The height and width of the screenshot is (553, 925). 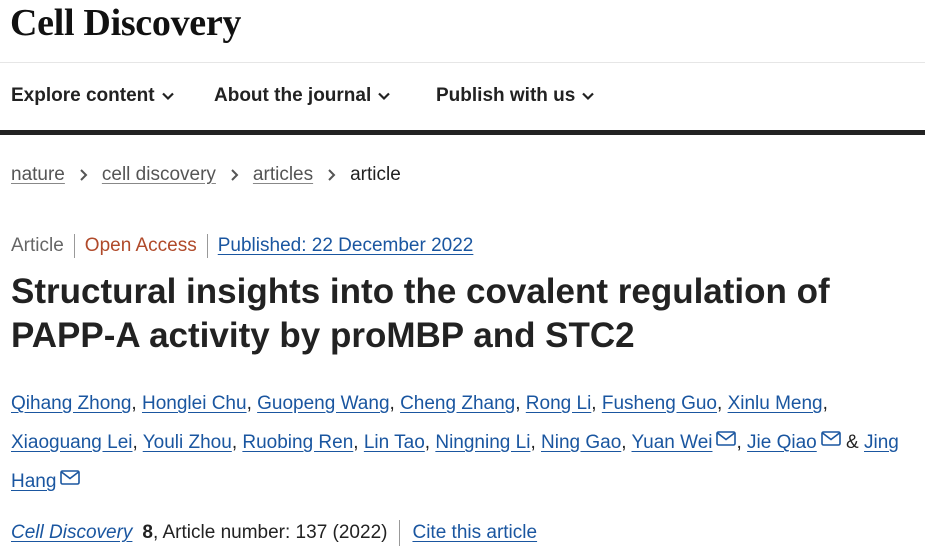 I want to click on author-link: Lin Tao, so click(x=394, y=442).